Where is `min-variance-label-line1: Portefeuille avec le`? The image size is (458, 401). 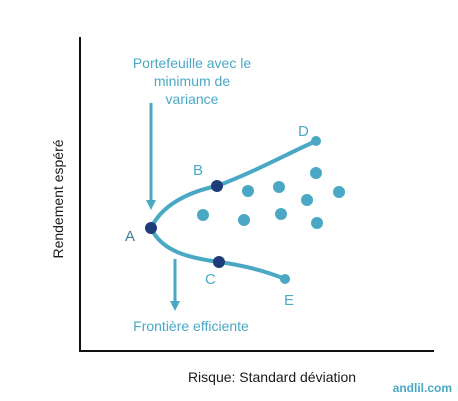 min-variance-label-line1: Portefeuille avec le is located at coordinates (192, 63).